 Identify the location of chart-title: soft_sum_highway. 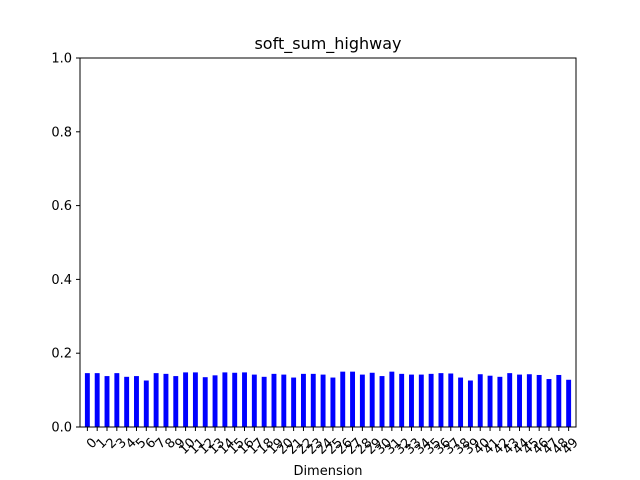
(327, 44).